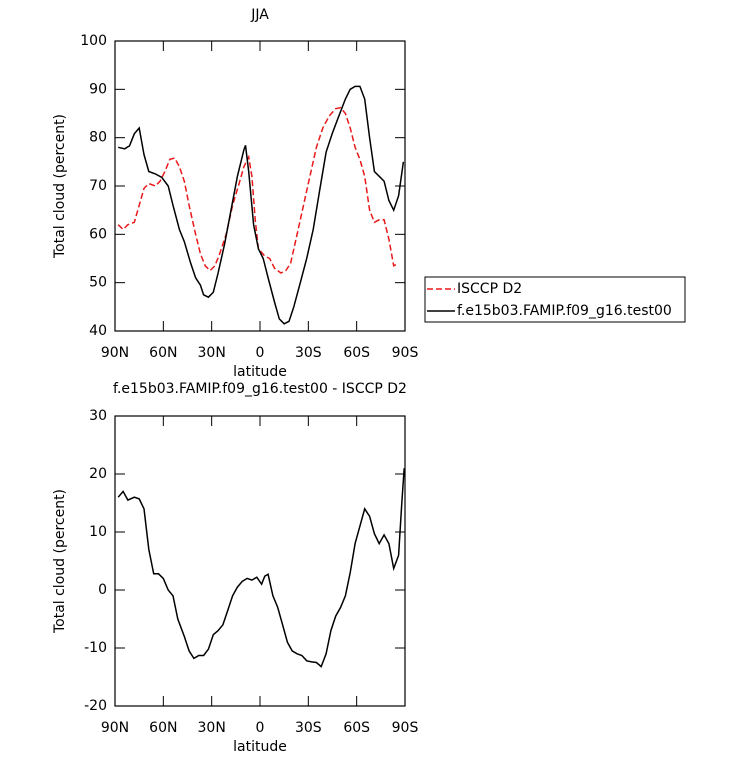 This screenshot has width=733, height=763. What do you see at coordinates (98, 331) in the screenshot?
I see `y-tick-label: 40` at bounding box center [98, 331].